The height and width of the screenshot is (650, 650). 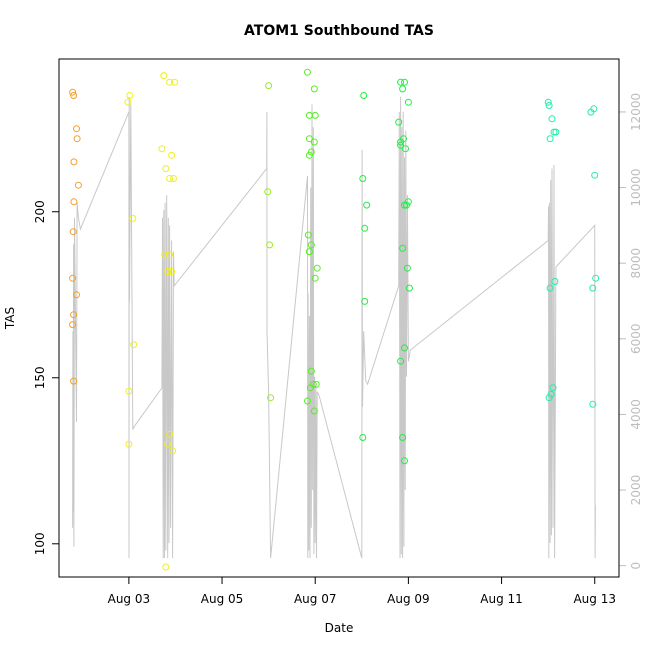 I want to click on x-tick-label: Aug 13, so click(x=594, y=599).